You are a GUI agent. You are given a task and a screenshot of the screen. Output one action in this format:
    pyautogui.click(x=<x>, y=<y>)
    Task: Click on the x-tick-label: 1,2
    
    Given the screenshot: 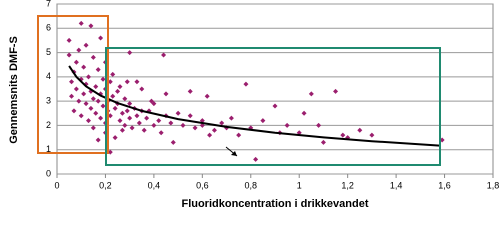 What is the action you would take?
    pyautogui.click(x=347, y=185)
    